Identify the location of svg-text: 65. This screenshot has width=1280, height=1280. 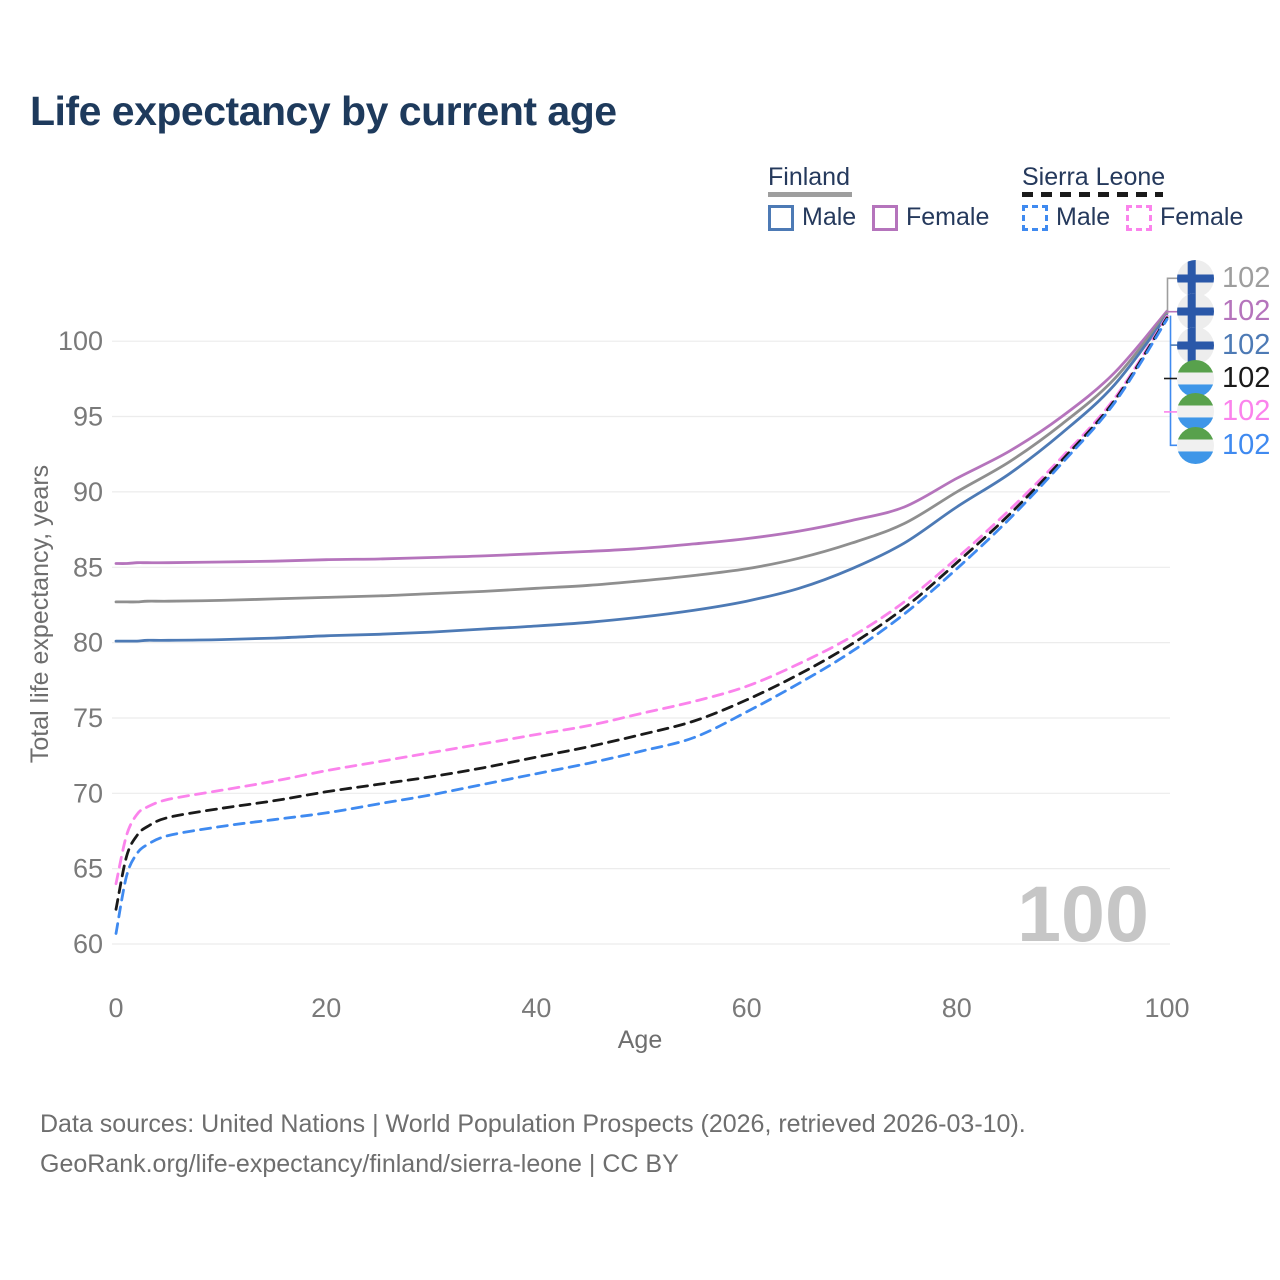
(88, 869).